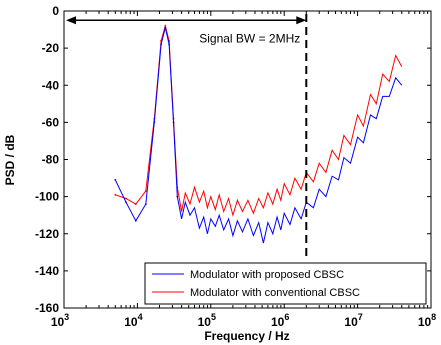 The height and width of the screenshot is (345, 441). I want to click on y-tick-label: -40, so click(51, 85).